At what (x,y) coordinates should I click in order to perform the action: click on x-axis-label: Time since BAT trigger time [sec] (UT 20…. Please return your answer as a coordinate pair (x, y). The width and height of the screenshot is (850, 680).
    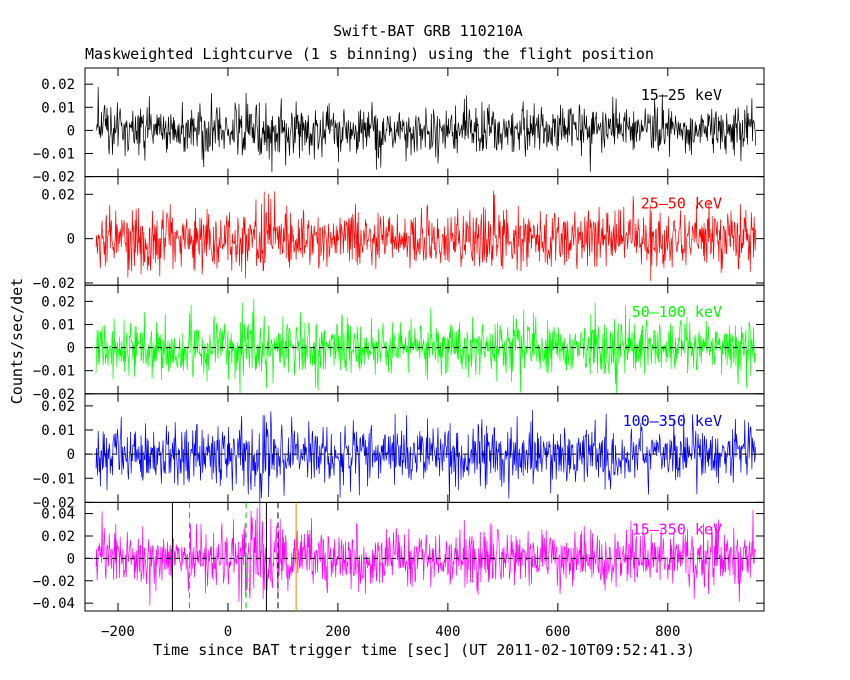
    Looking at the image, I should click on (424, 650).